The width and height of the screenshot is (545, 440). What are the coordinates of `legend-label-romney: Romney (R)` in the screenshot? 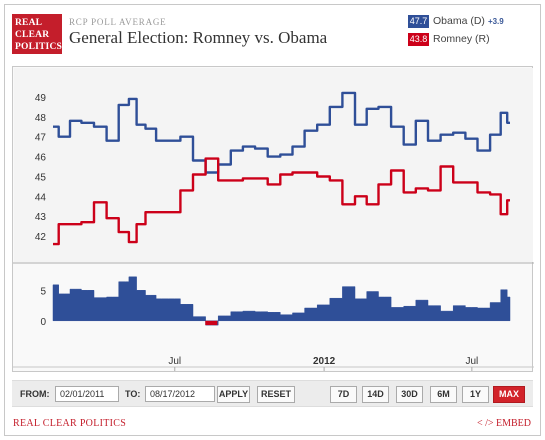 It's located at (461, 39).